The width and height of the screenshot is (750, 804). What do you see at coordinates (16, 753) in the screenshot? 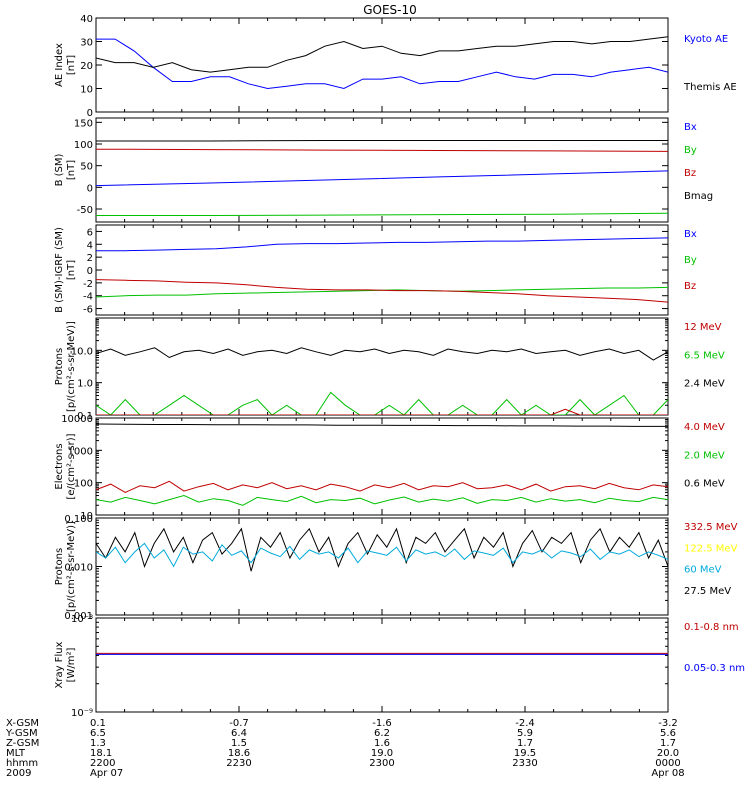
I see `footer-row-label: MLT` at bounding box center [16, 753].